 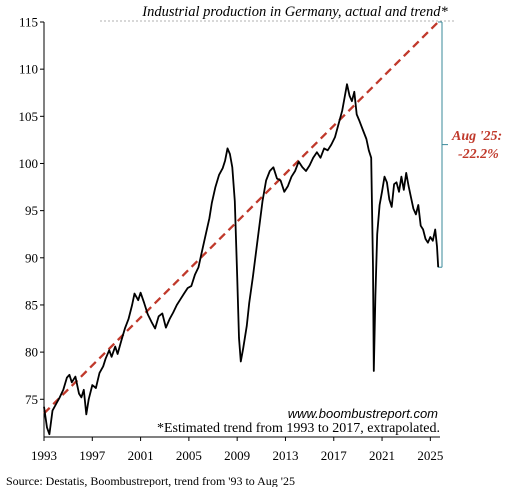 I want to click on y-axis: 75 80 85 90 95 100 105 110 115, so click(x=31, y=211).